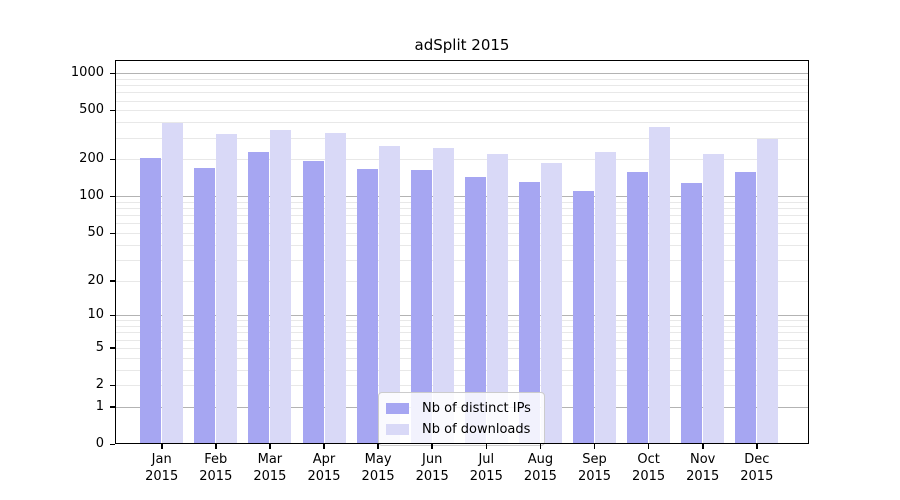 The image size is (900, 500). I want to click on bar-downloads-nov, so click(714, 298).